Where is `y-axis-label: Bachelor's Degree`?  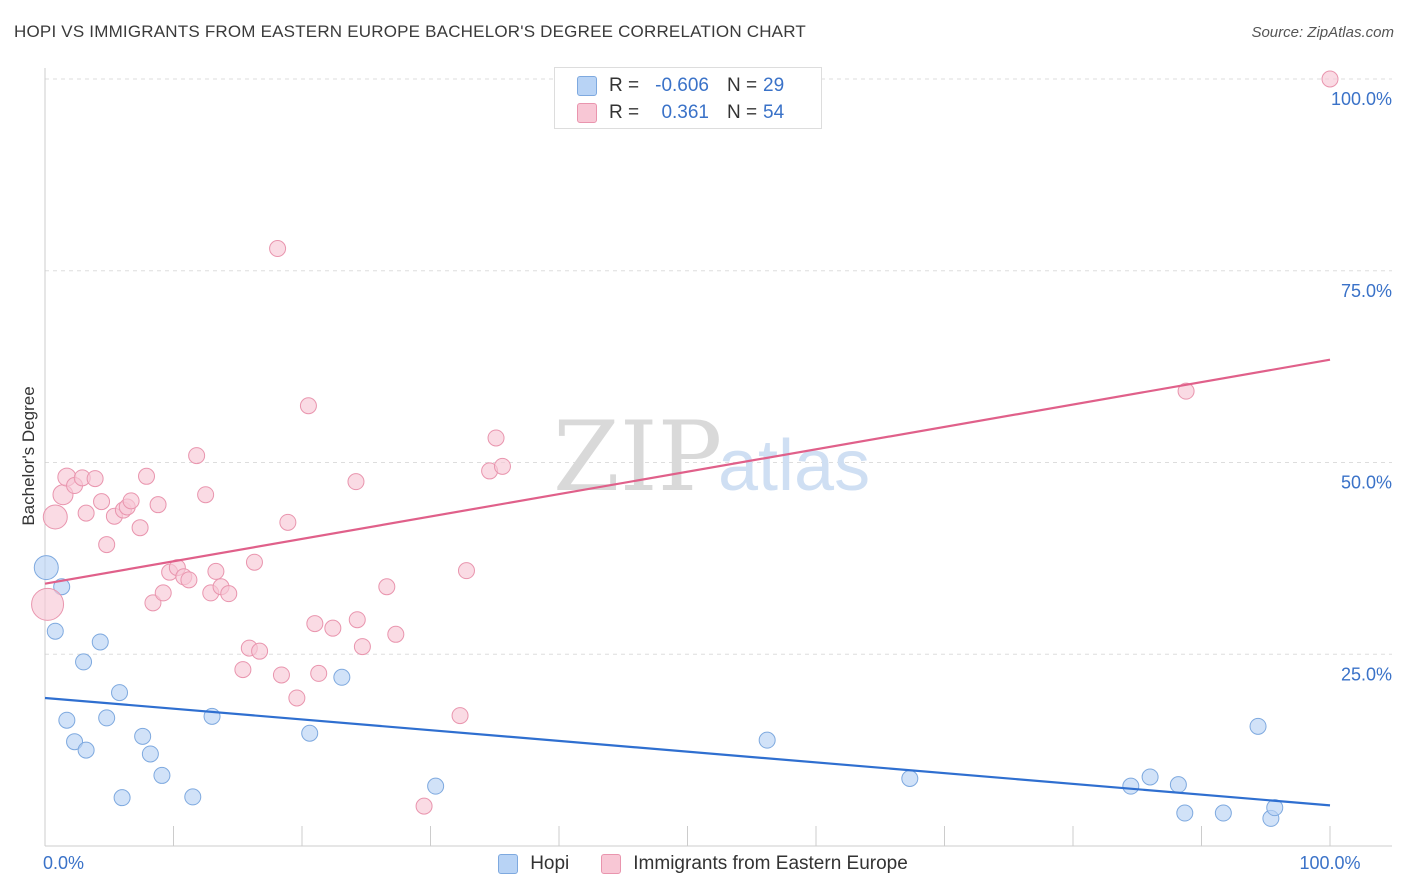
y-axis-label: Bachelor's Degree is located at coordinates (28, 455).